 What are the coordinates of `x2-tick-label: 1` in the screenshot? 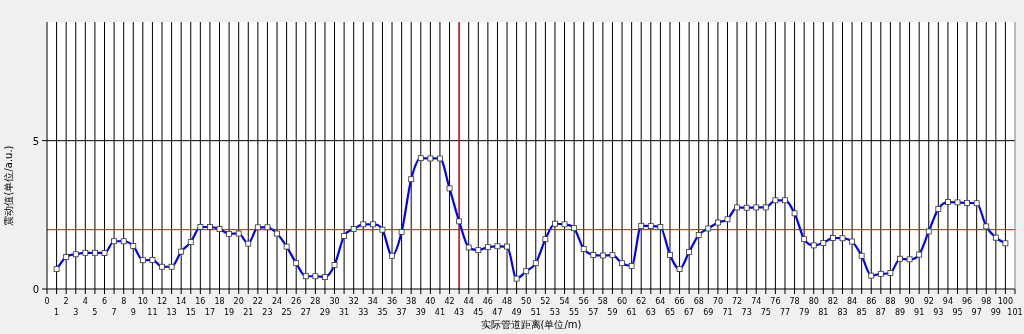 It's located at (57, 312).